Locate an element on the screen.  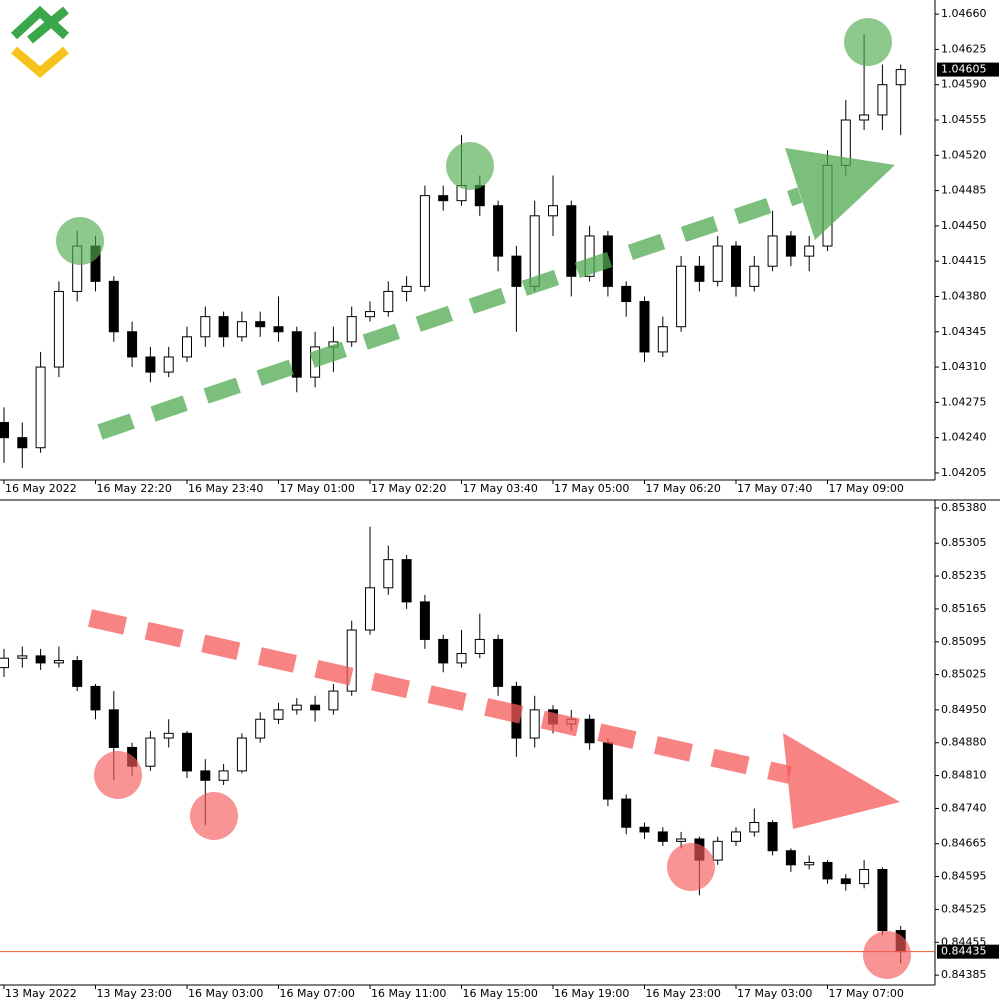
y-tick-label: 1.04310 is located at coordinates (964, 366).